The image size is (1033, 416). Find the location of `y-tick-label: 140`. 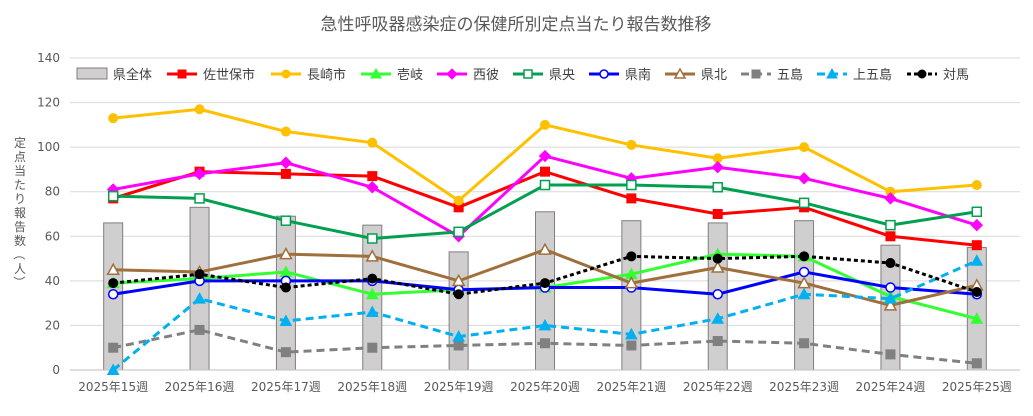

y-tick-label: 140 is located at coordinates (48, 58).